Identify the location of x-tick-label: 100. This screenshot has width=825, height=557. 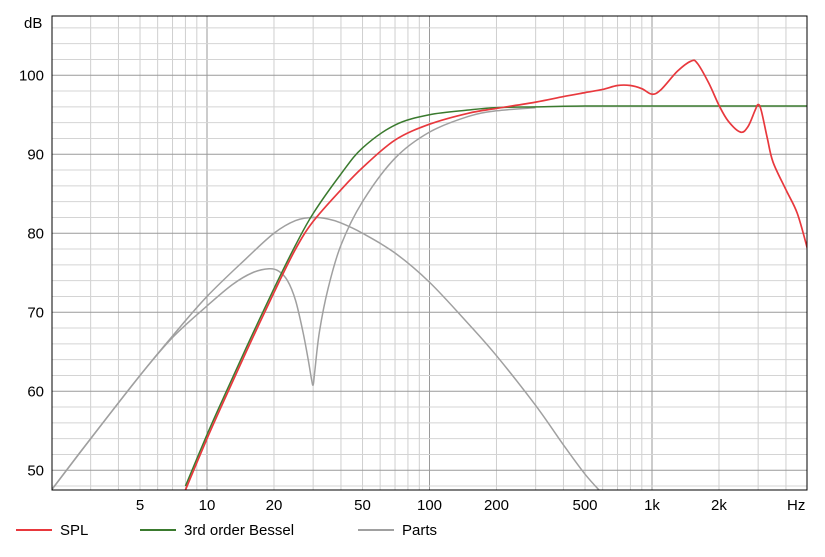
(429, 505).